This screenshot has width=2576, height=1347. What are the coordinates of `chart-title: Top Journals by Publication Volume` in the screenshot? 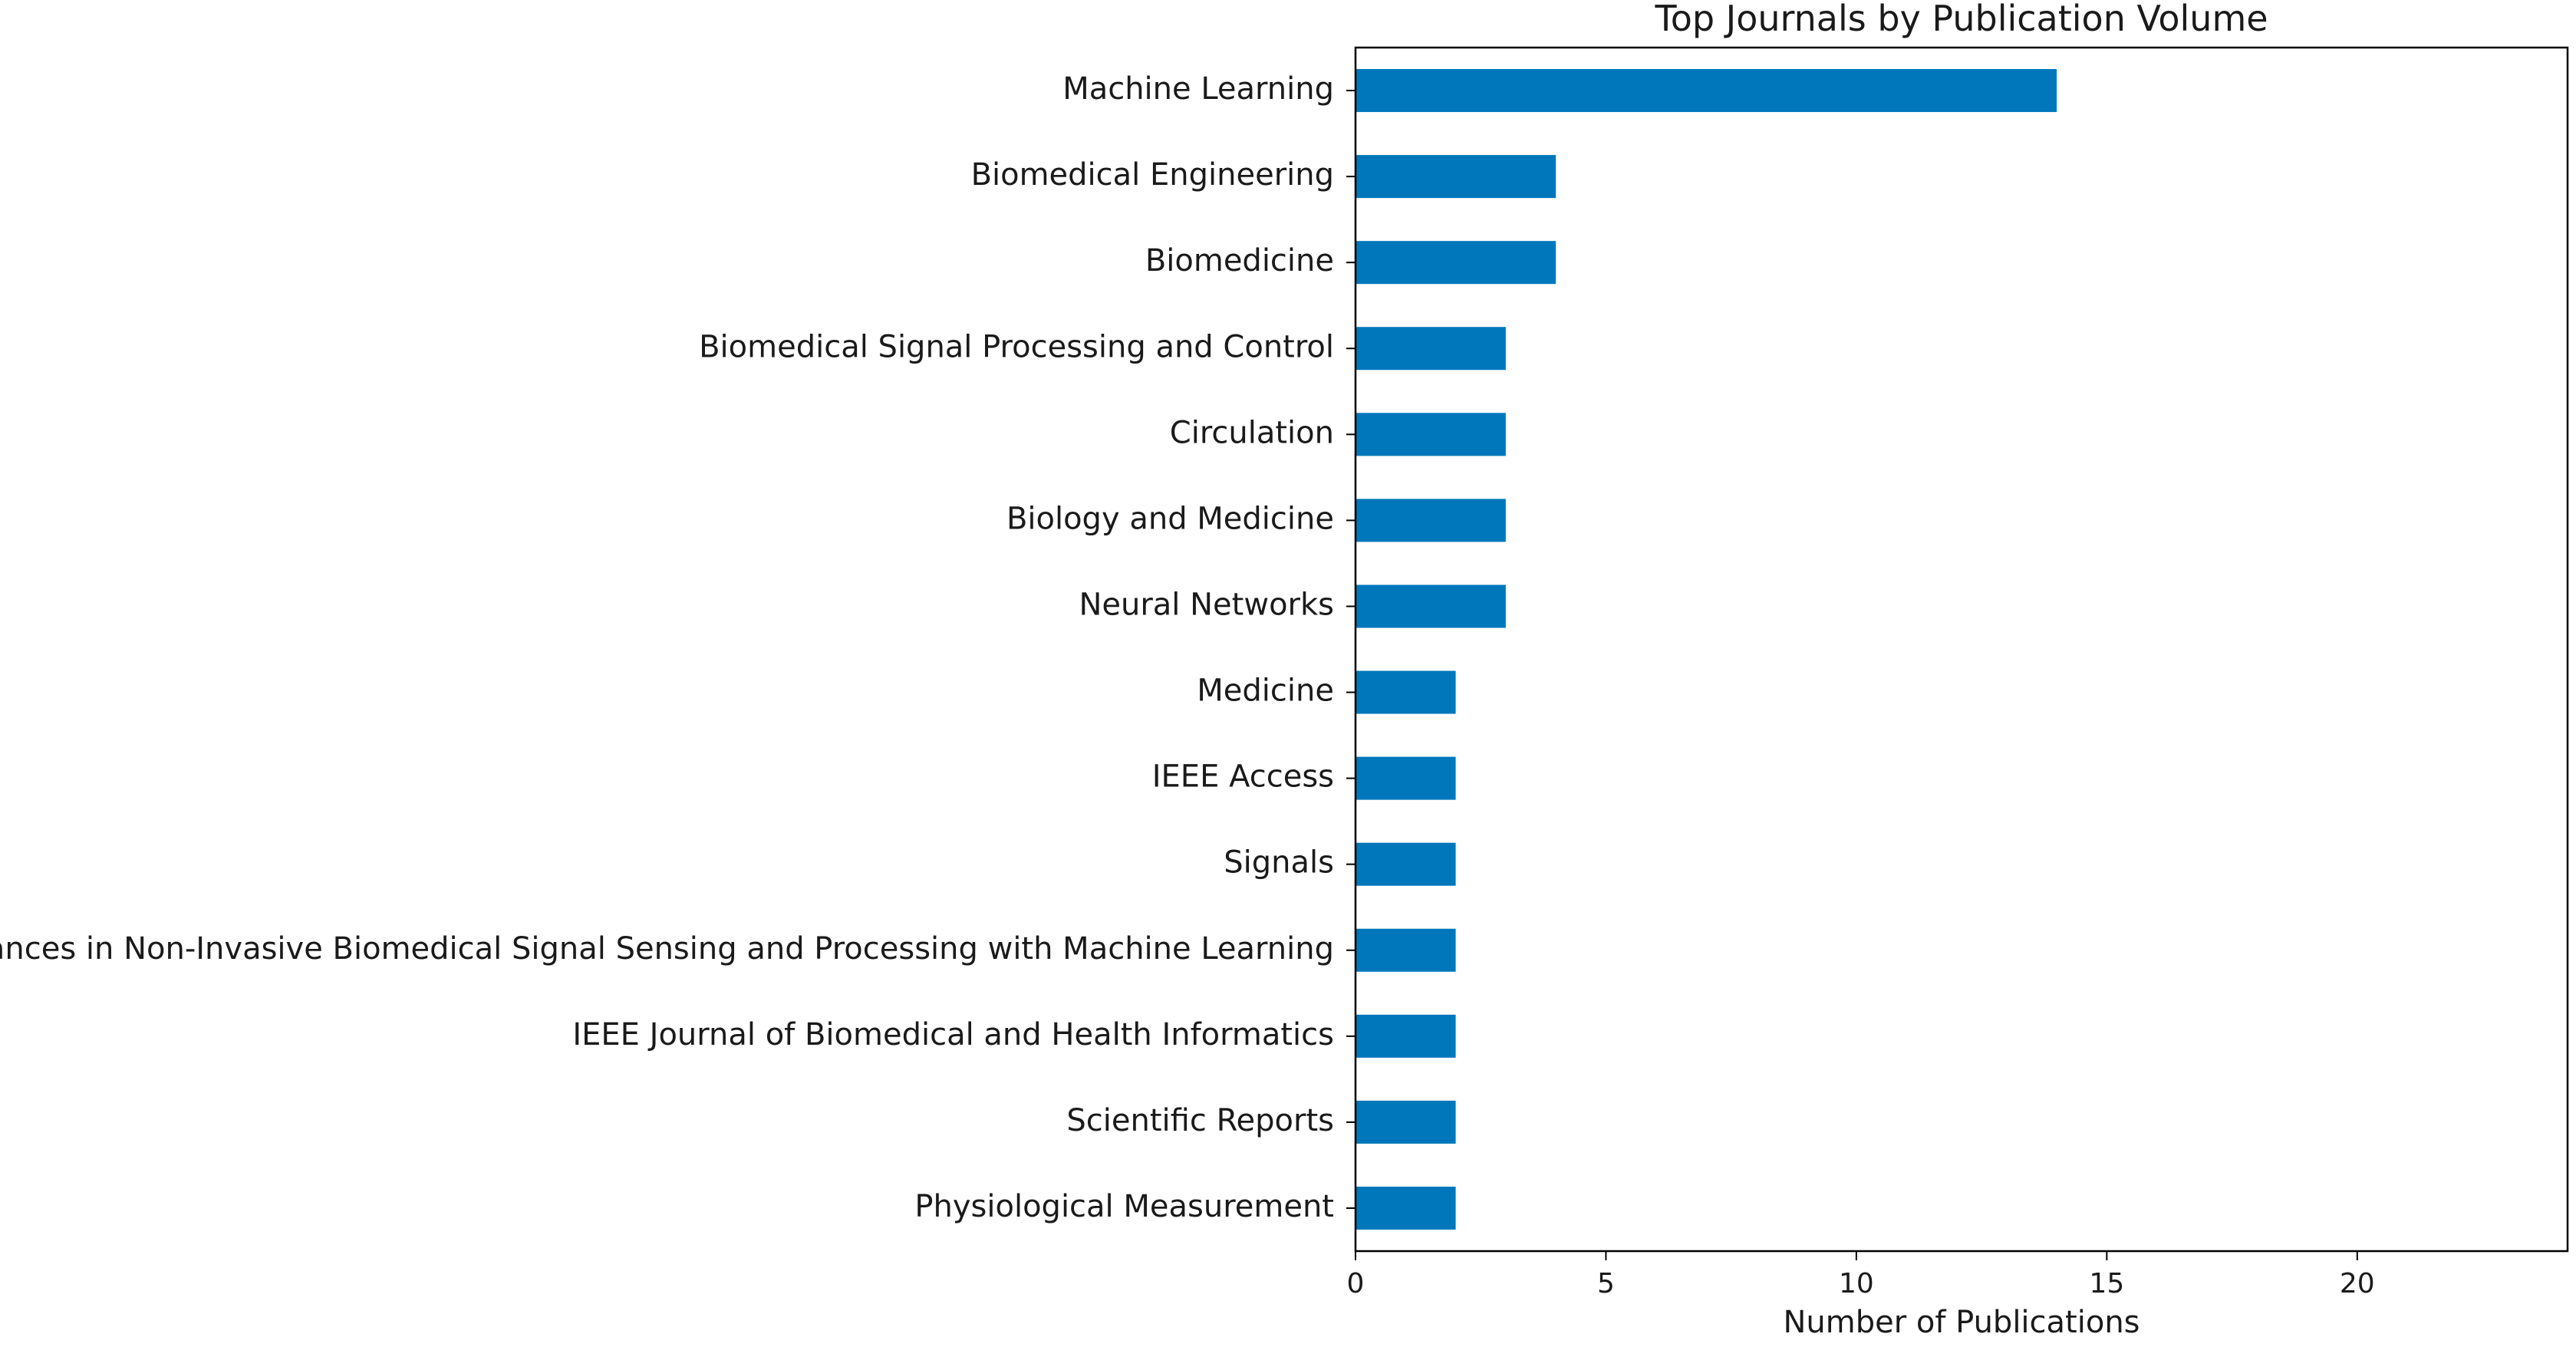 It's located at (1961, 20).